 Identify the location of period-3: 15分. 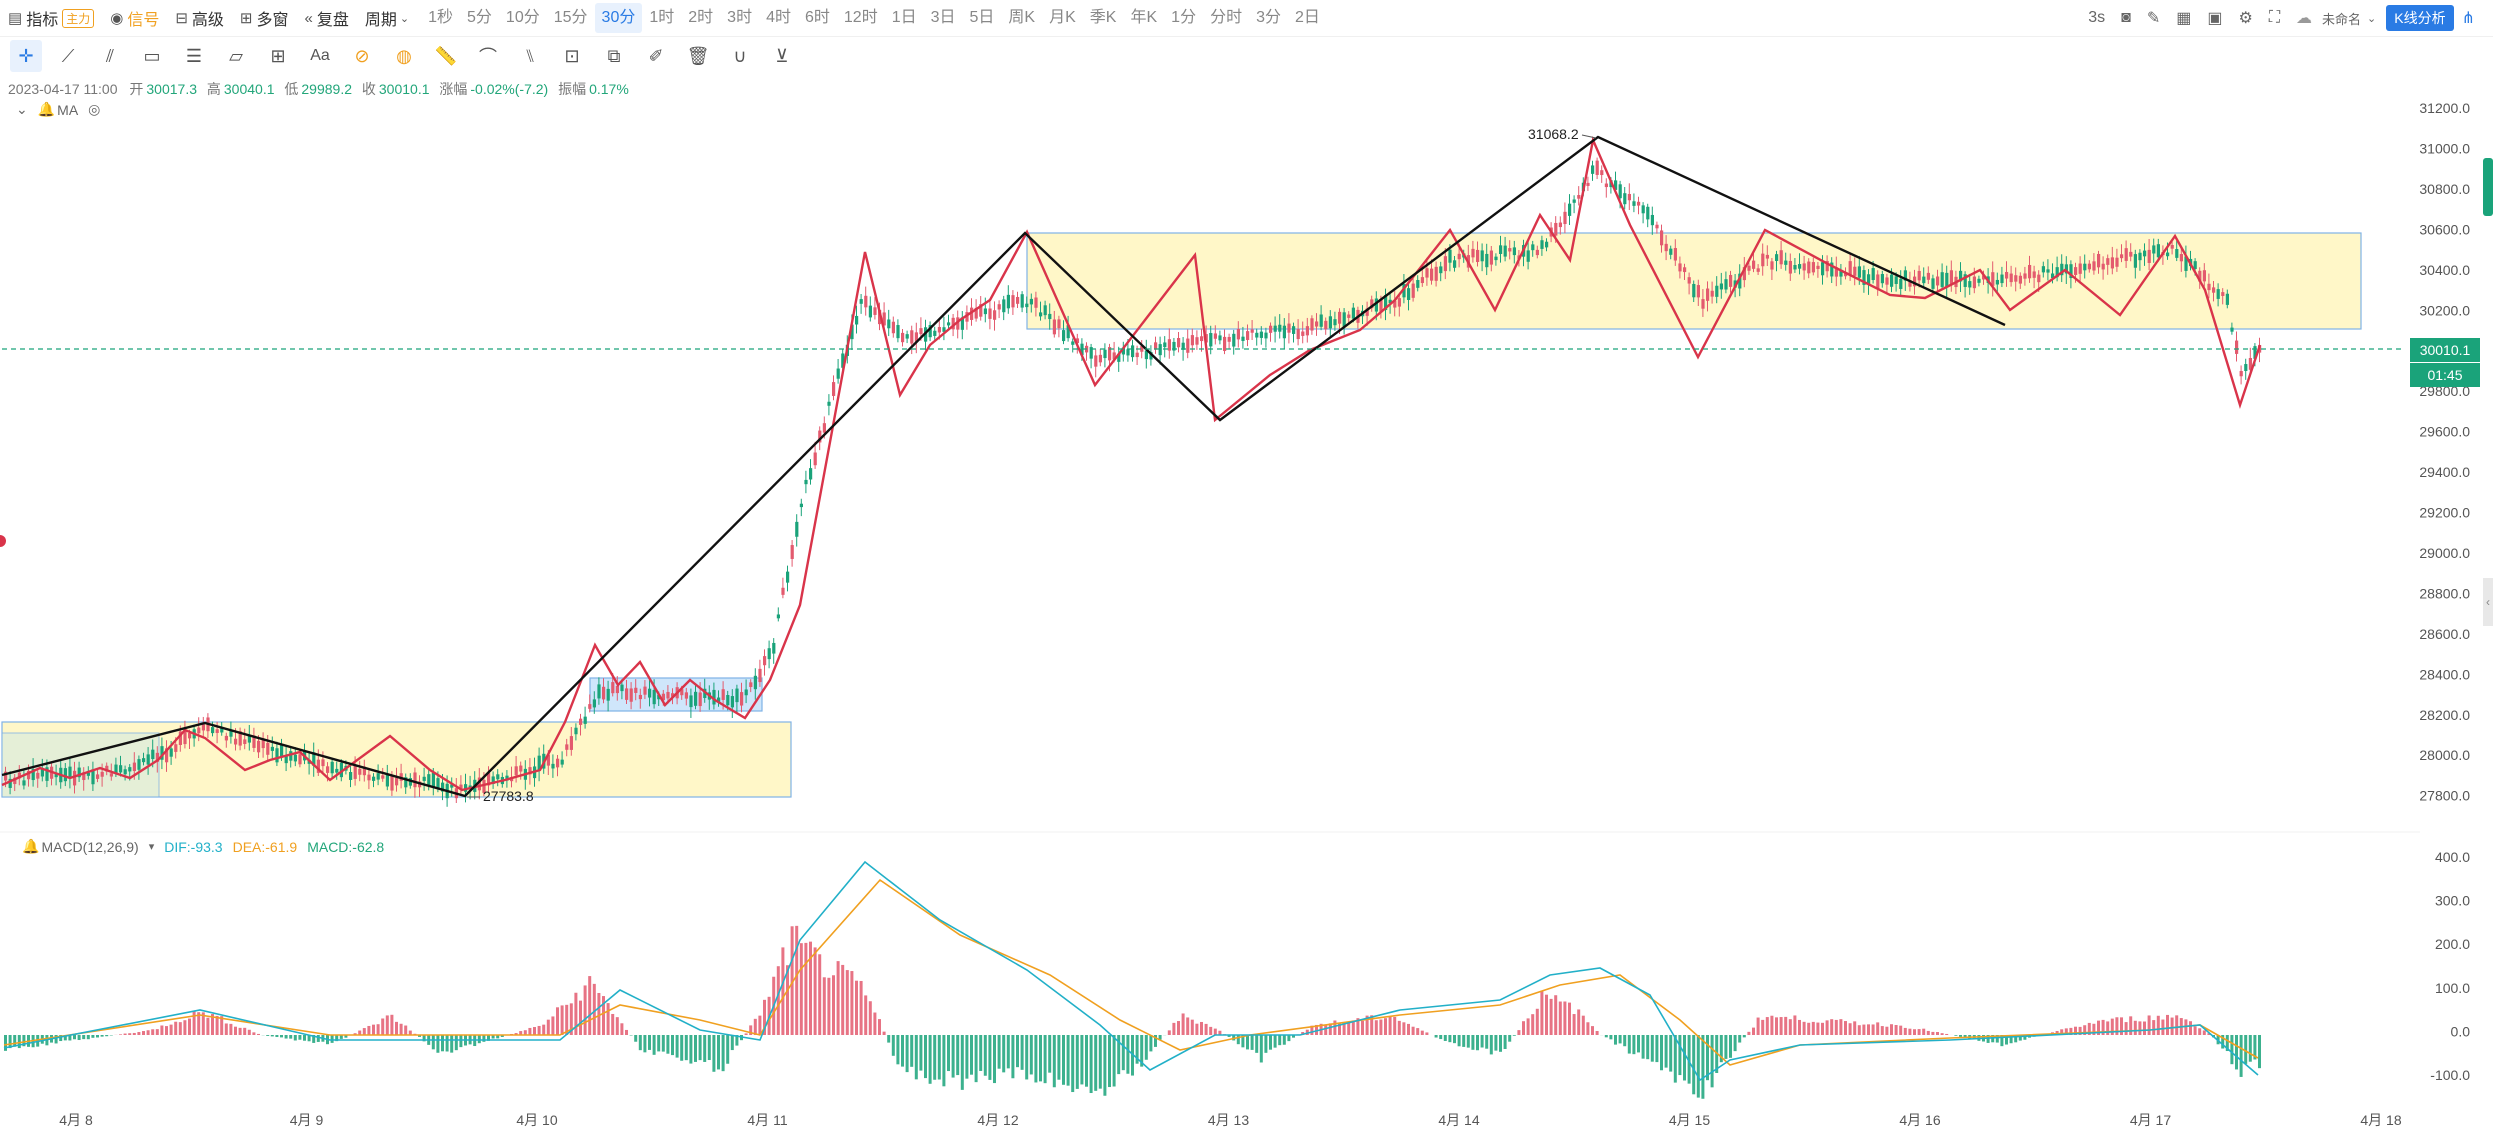
(570, 17).